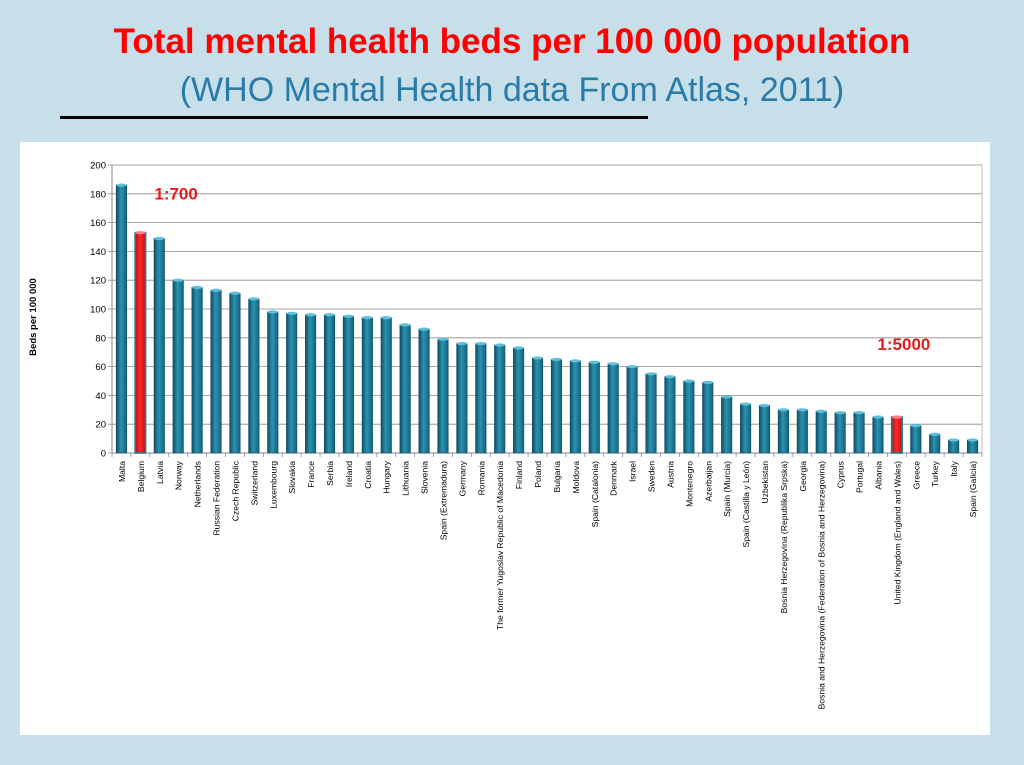  I want to click on y-tick-label: 0, so click(103, 454).